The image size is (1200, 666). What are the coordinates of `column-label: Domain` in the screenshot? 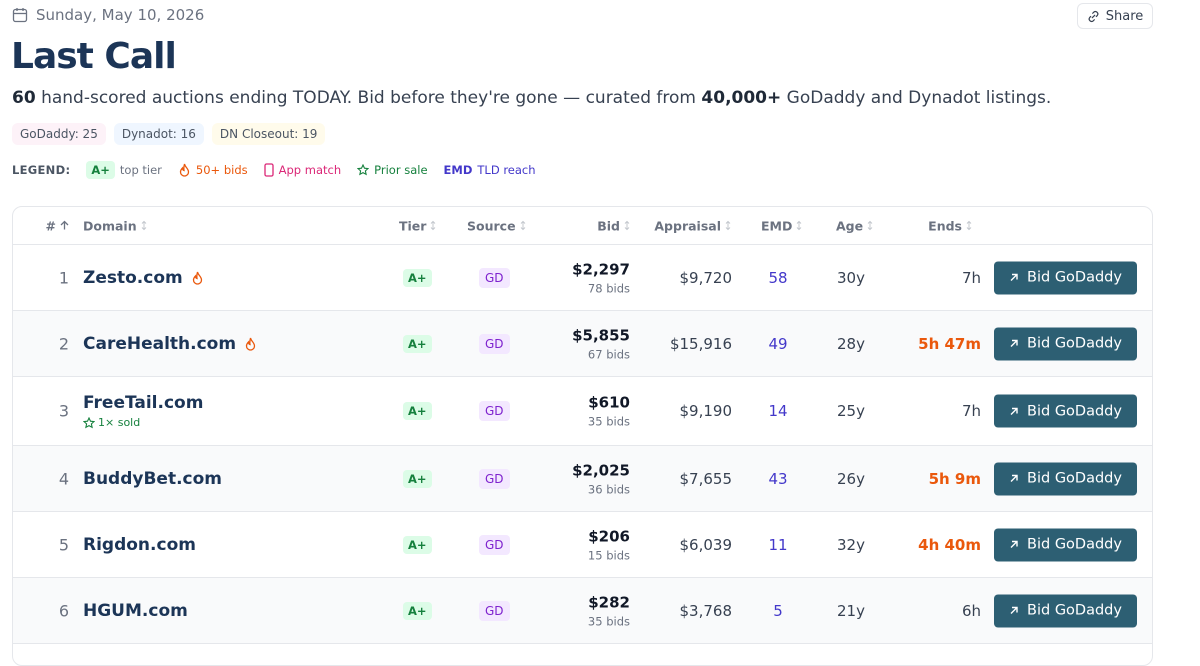 It's located at (110, 225).